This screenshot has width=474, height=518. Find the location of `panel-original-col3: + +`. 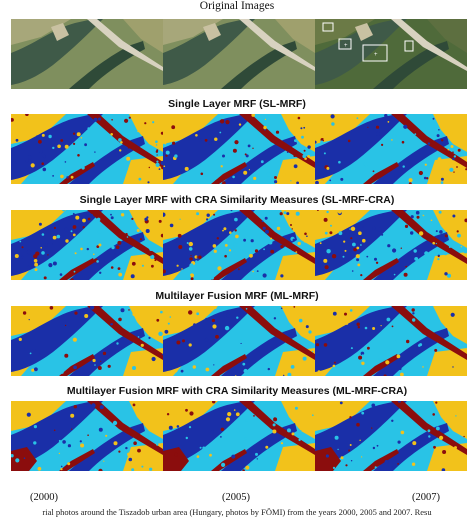

panel-original-col3: + + is located at coordinates (391, 54).